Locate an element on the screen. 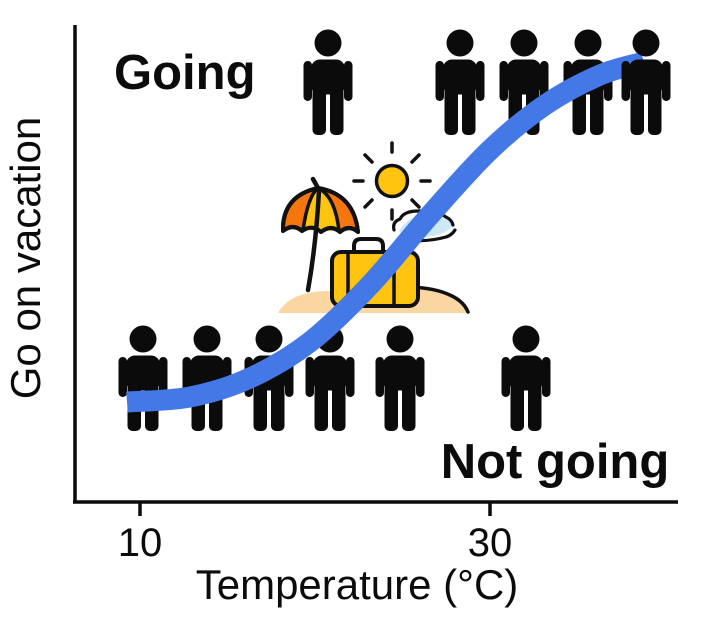 Image resolution: width=716 pixels, height=626 pixels. y-axis-label: Go on vacation is located at coordinates (25, 258).